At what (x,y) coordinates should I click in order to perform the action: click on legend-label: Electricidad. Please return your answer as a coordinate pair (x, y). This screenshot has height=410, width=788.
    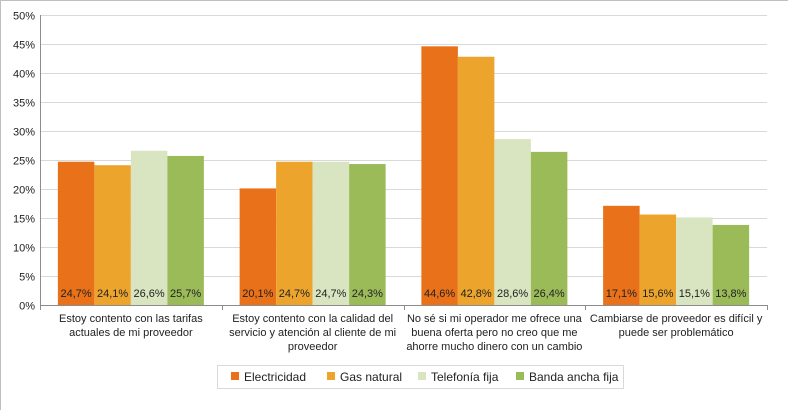
    Looking at the image, I should click on (275, 377).